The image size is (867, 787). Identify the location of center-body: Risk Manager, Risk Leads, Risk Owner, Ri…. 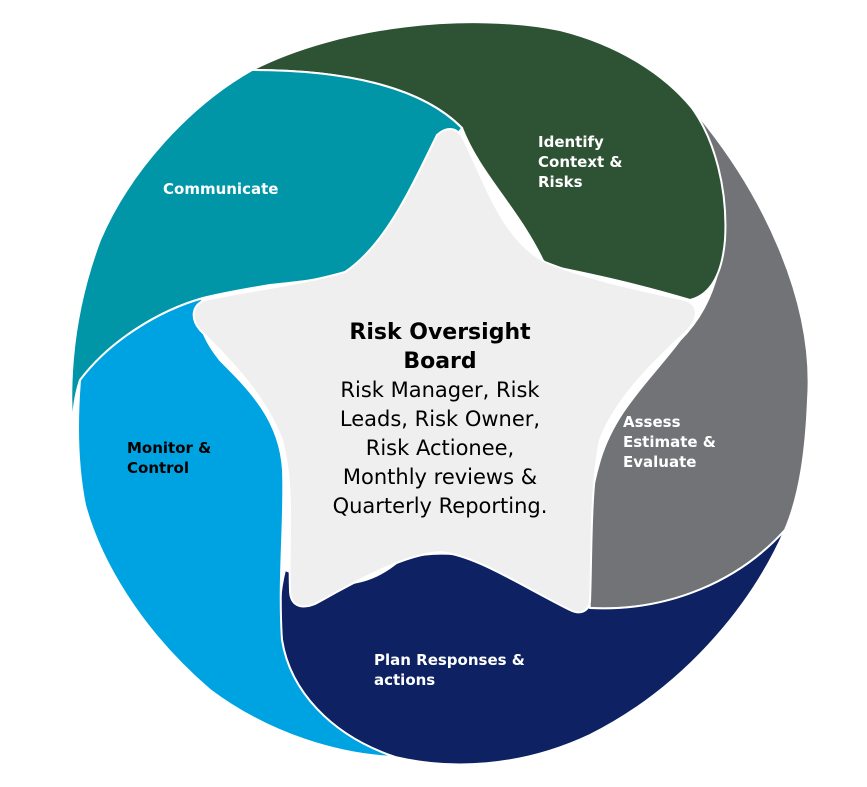
(440, 448).